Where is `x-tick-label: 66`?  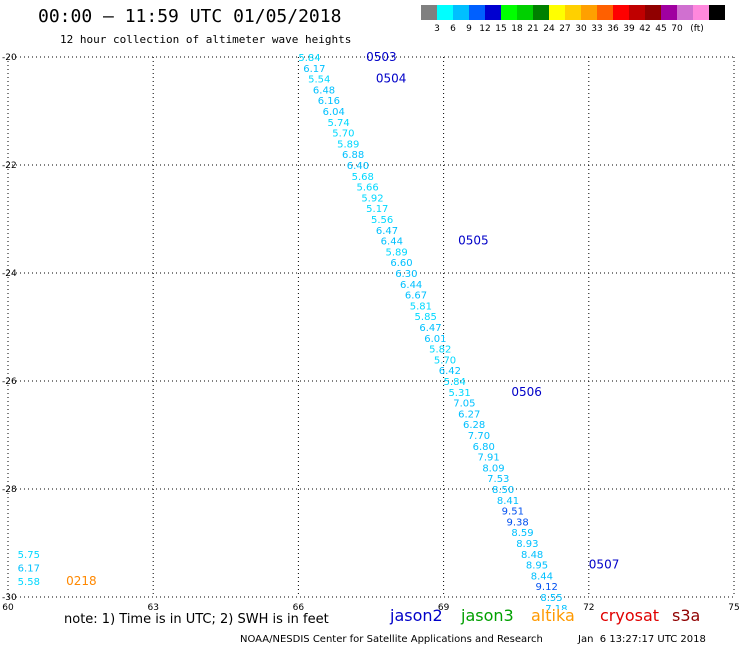
x-tick-label: 66 is located at coordinates (299, 606).